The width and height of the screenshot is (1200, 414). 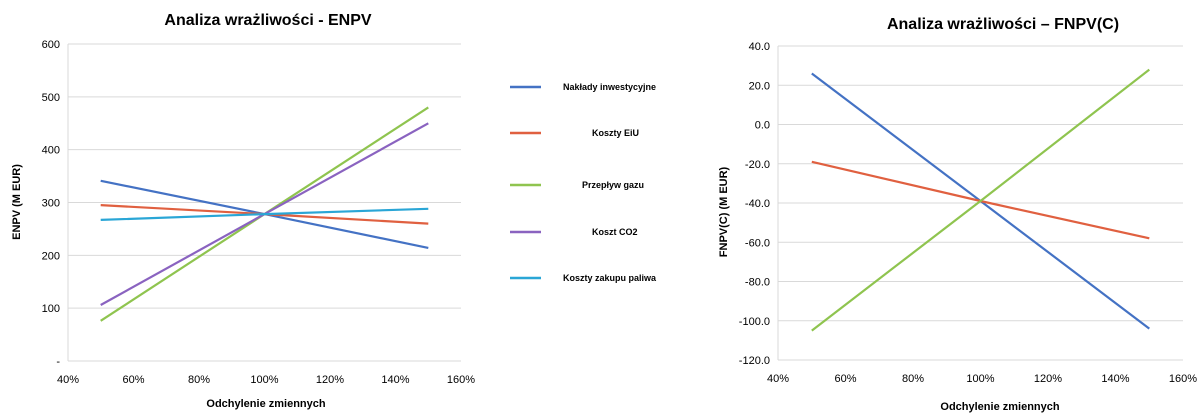 I want to click on fnpv-y-tick-label: -40.0, so click(x=757, y=204).